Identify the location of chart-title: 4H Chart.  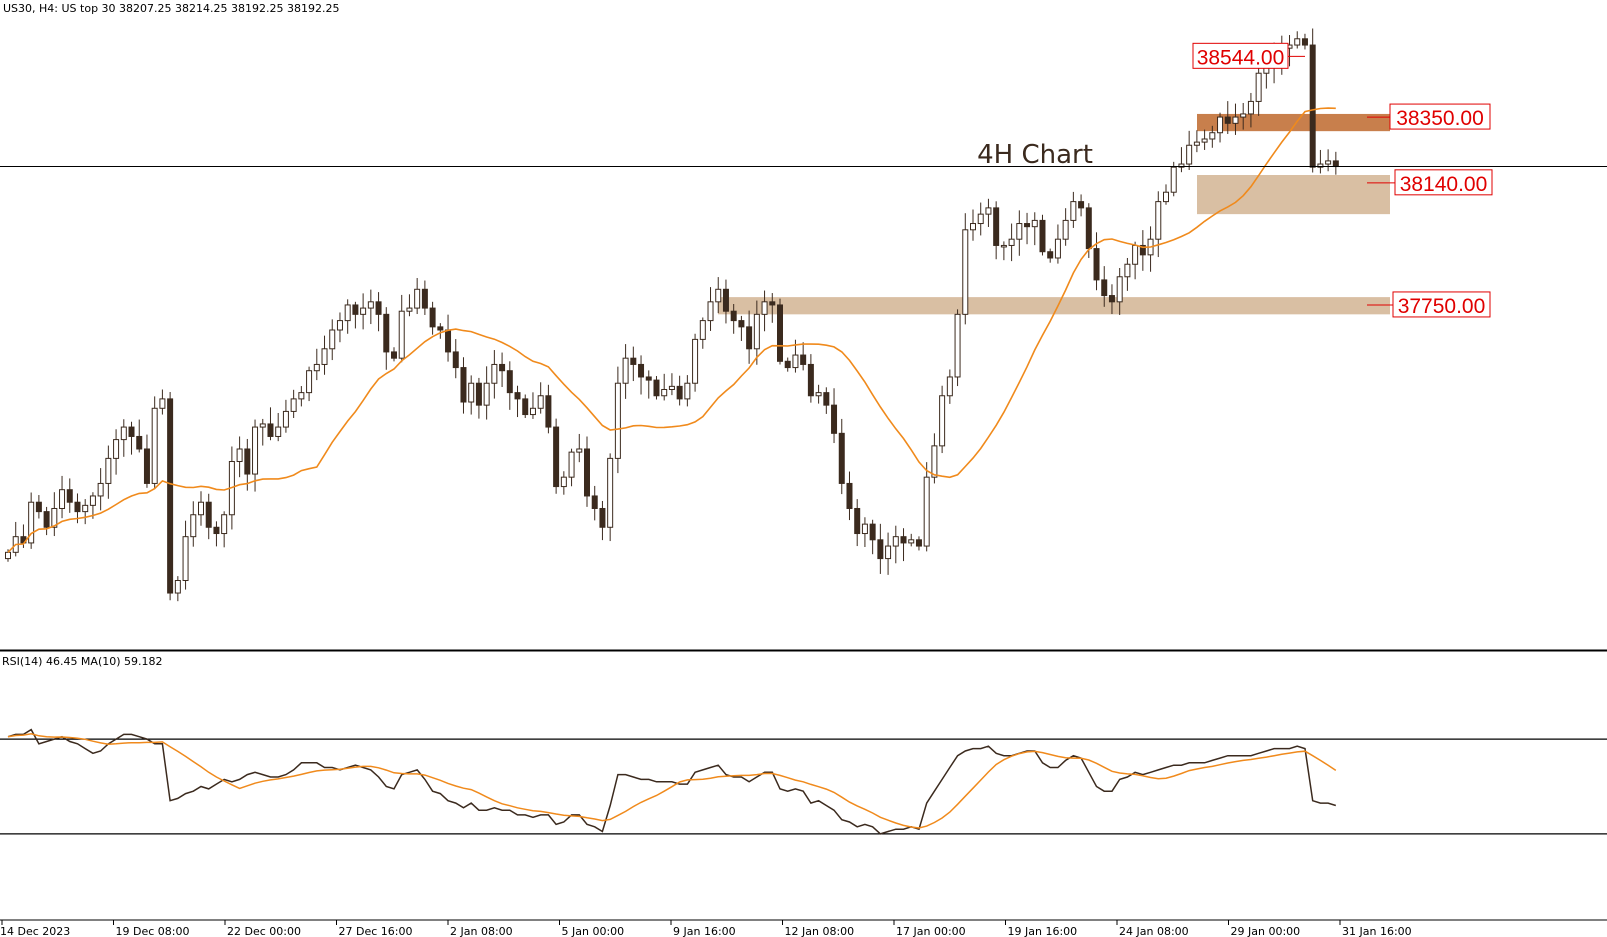
(1035, 155).